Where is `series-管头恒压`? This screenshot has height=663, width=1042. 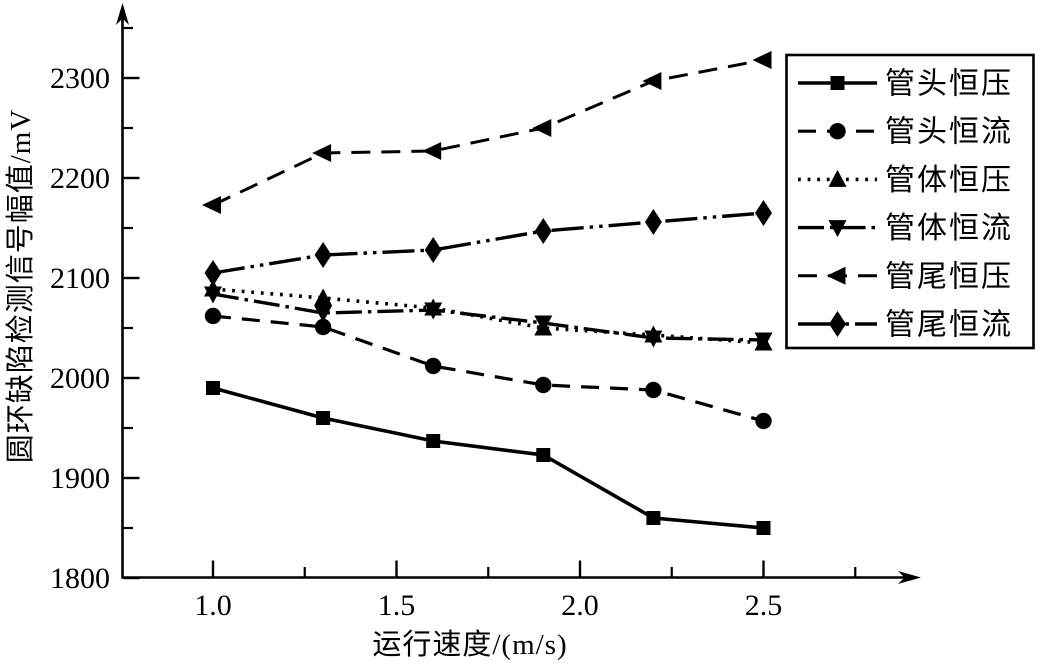
series-管头恒压 is located at coordinates (488, 458).